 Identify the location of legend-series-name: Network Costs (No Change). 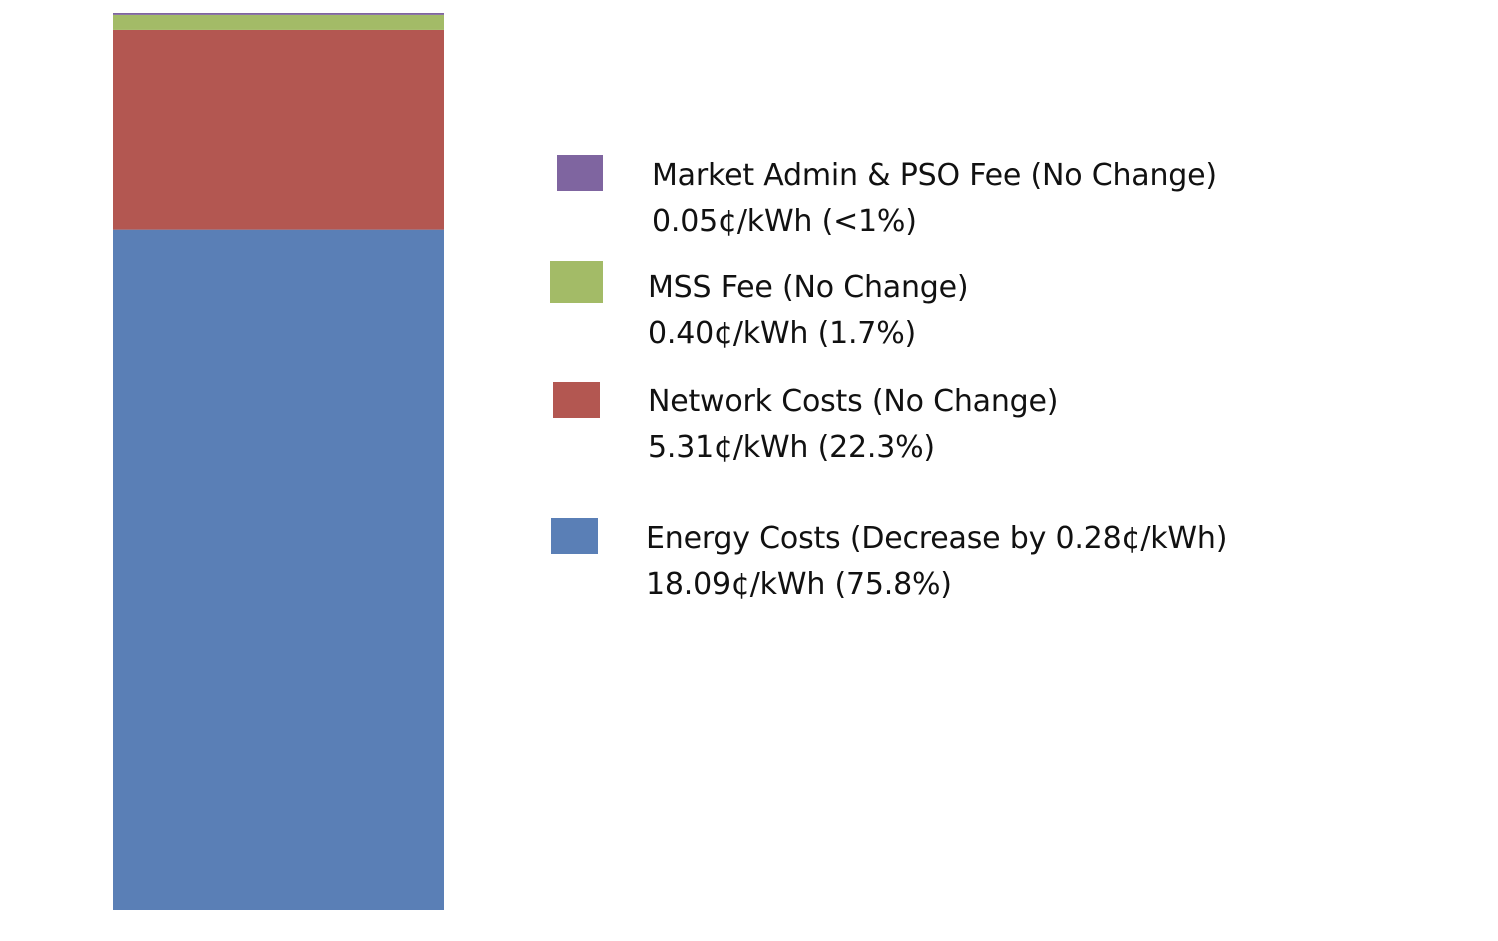
(853, 401).